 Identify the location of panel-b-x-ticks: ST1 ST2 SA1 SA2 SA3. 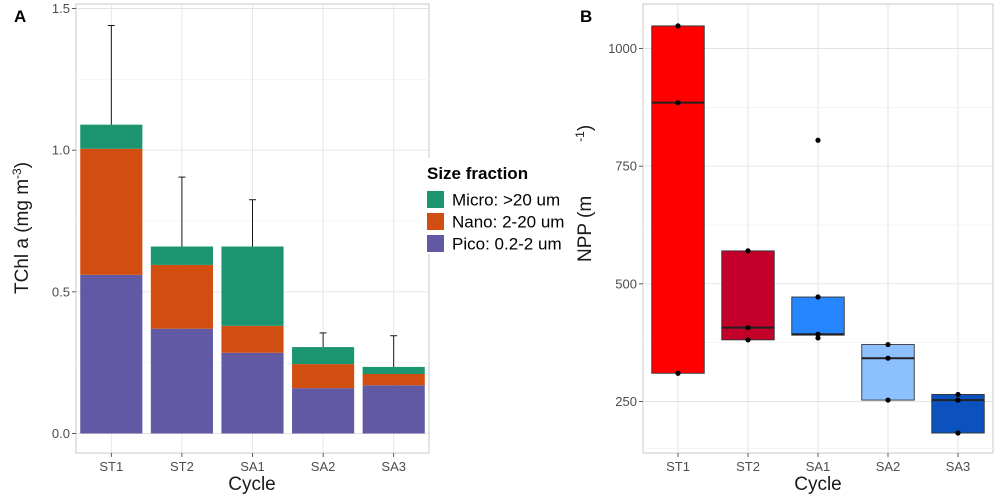
(818, 463).